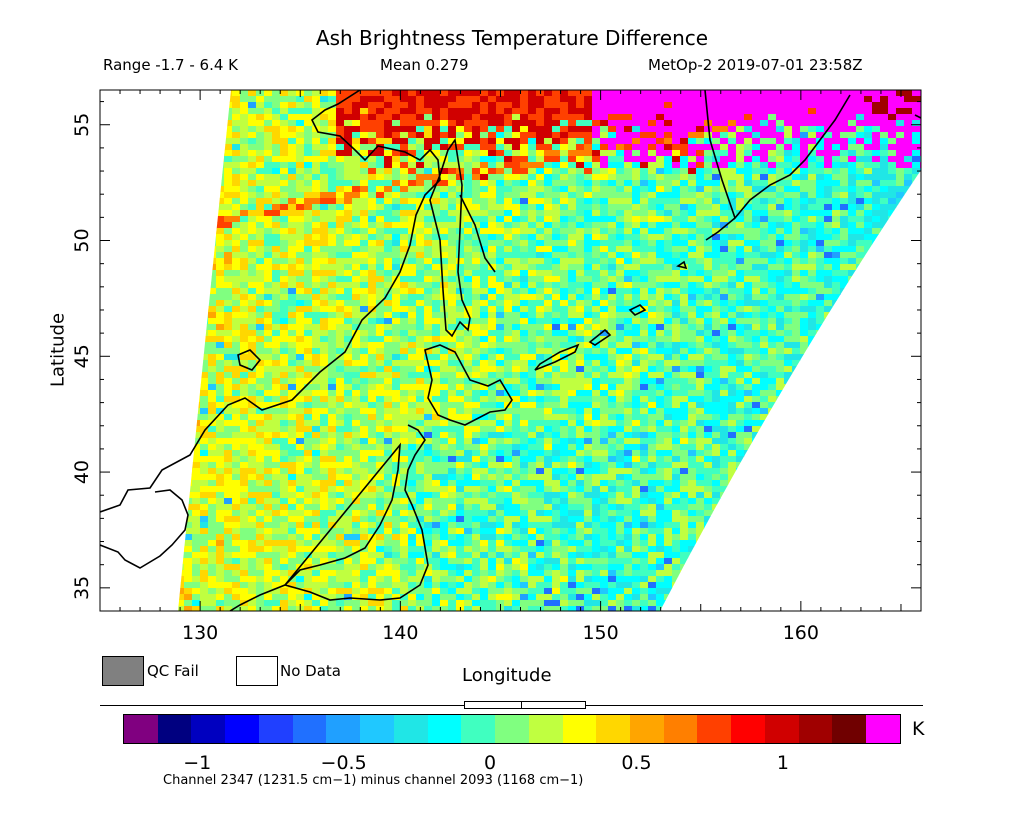  Describe the element at coordinates (58, 350) in the screenshot. I see `y-axis-label: Latitude` at that location.